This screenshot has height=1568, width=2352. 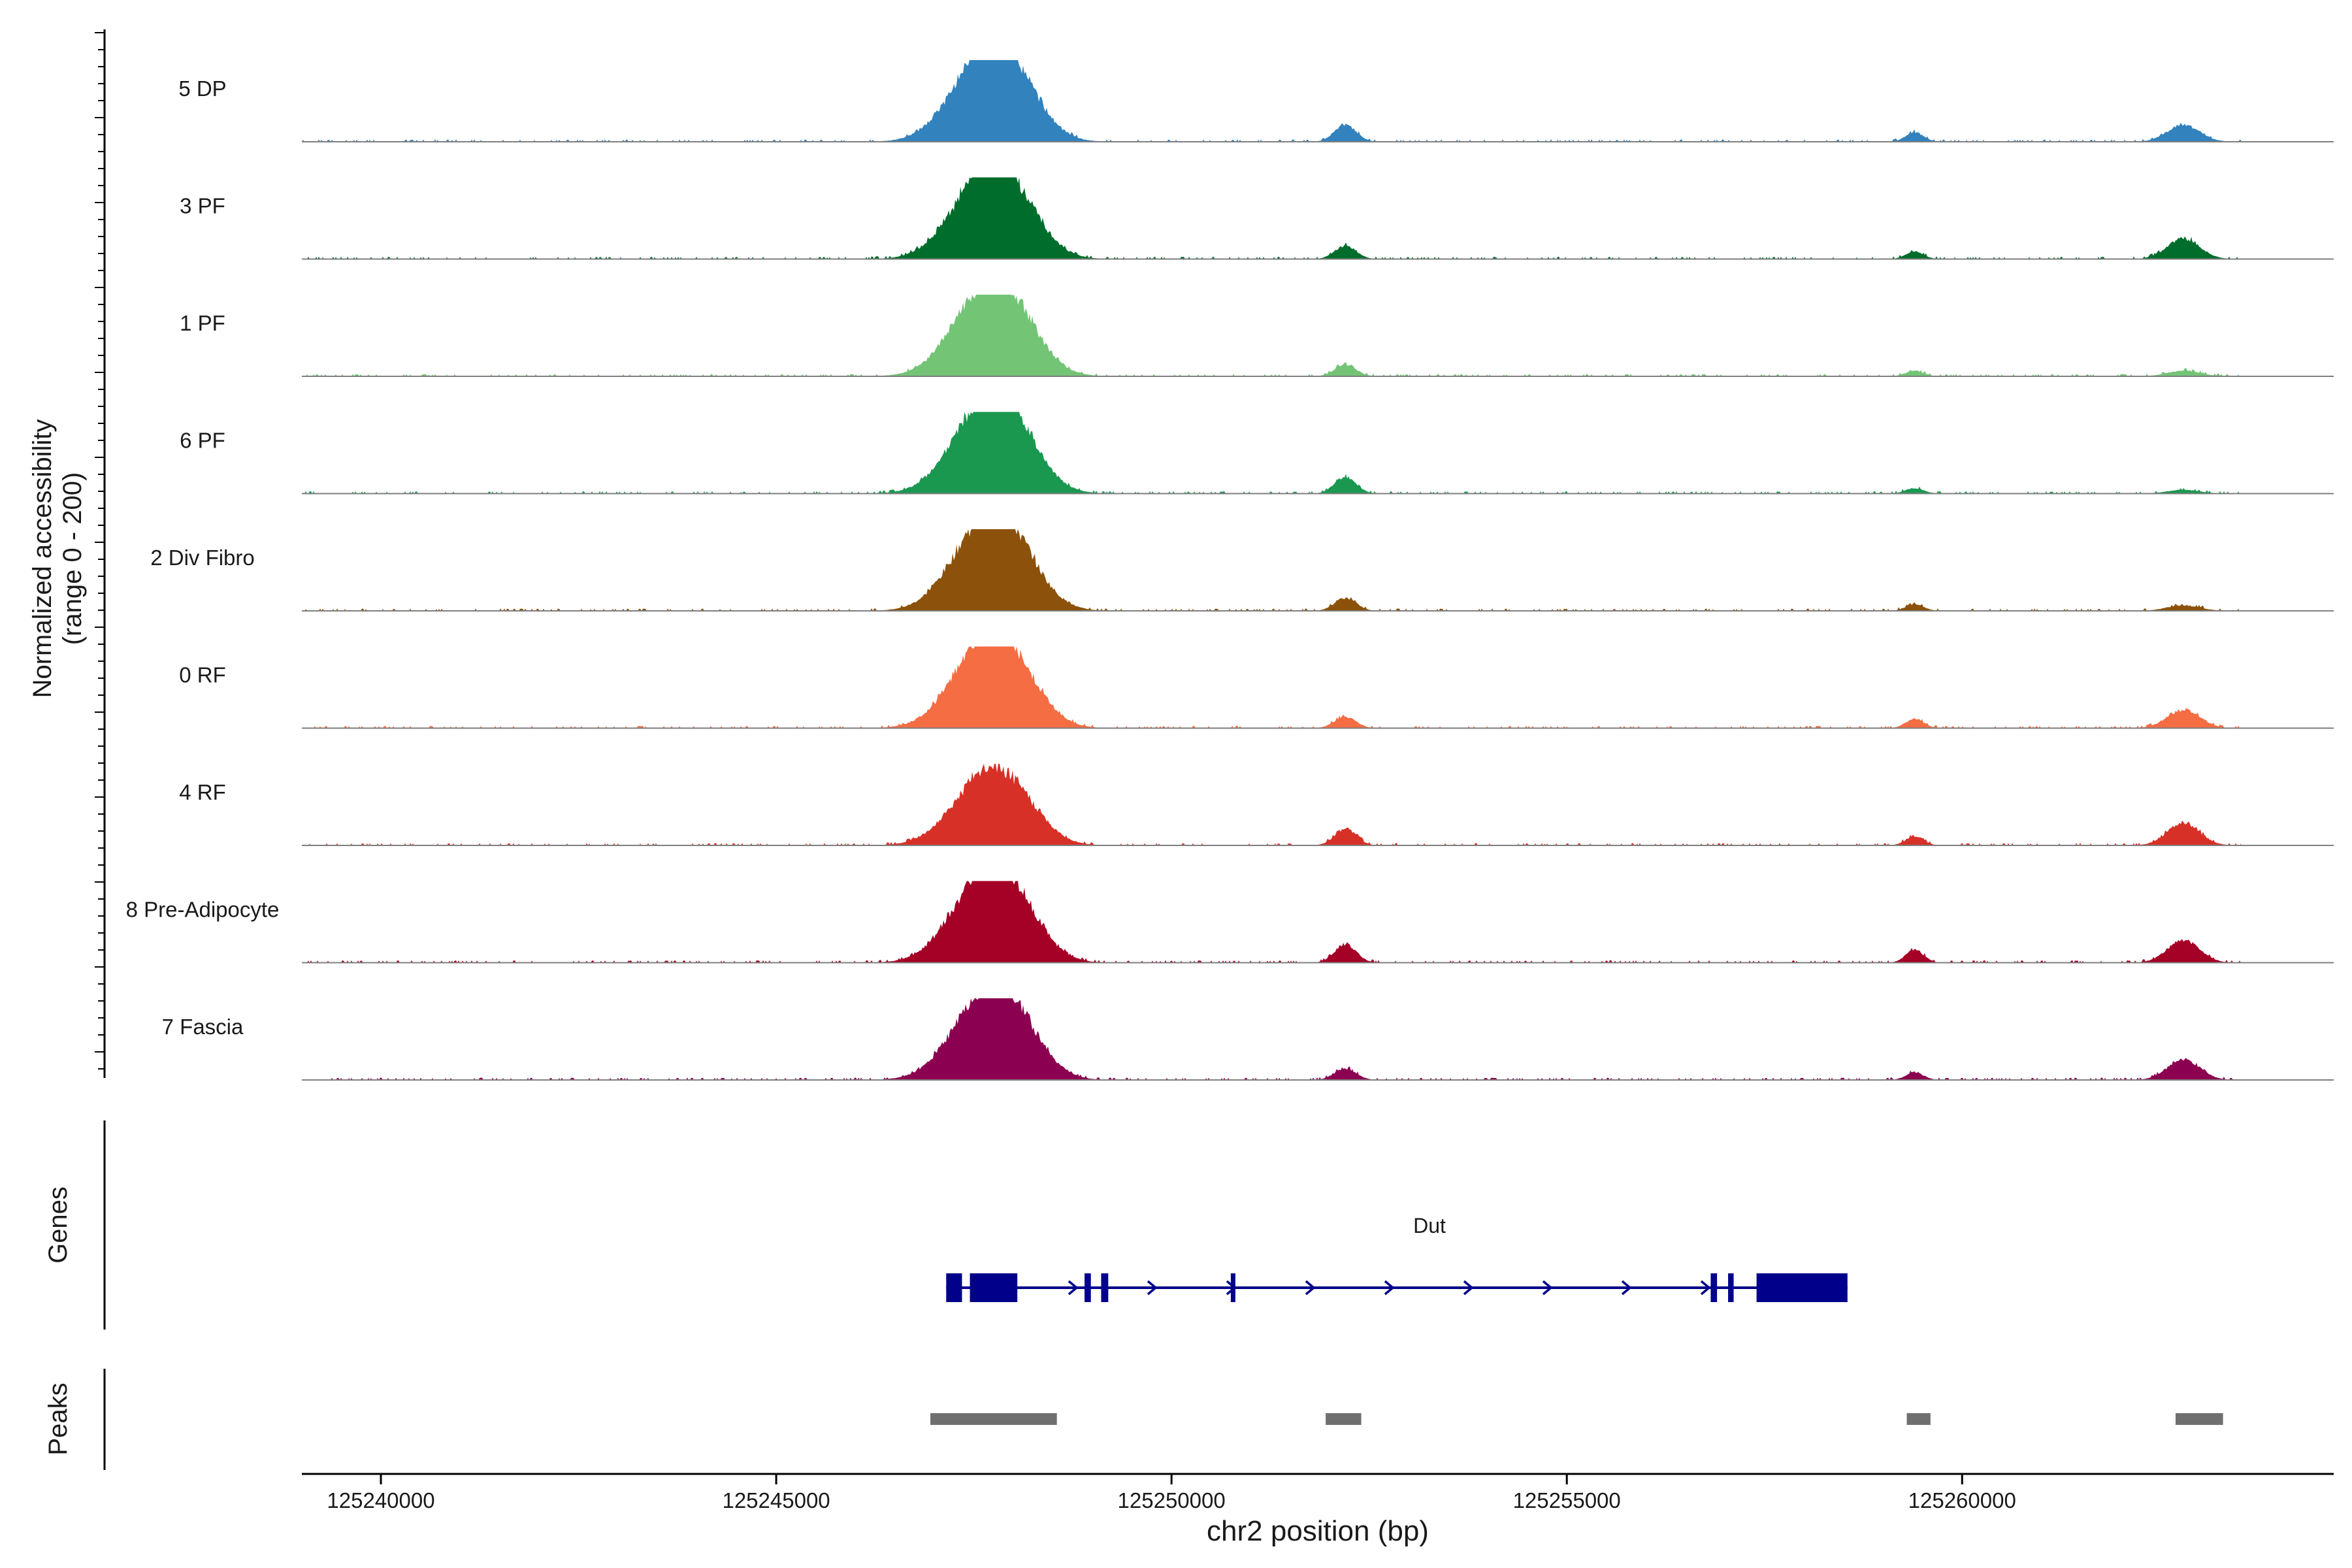 What do you see at coordinates (202, 675) in the screenshot?
I see `track-label-0-rf: 0 RF` at bounding box center [202, 675].